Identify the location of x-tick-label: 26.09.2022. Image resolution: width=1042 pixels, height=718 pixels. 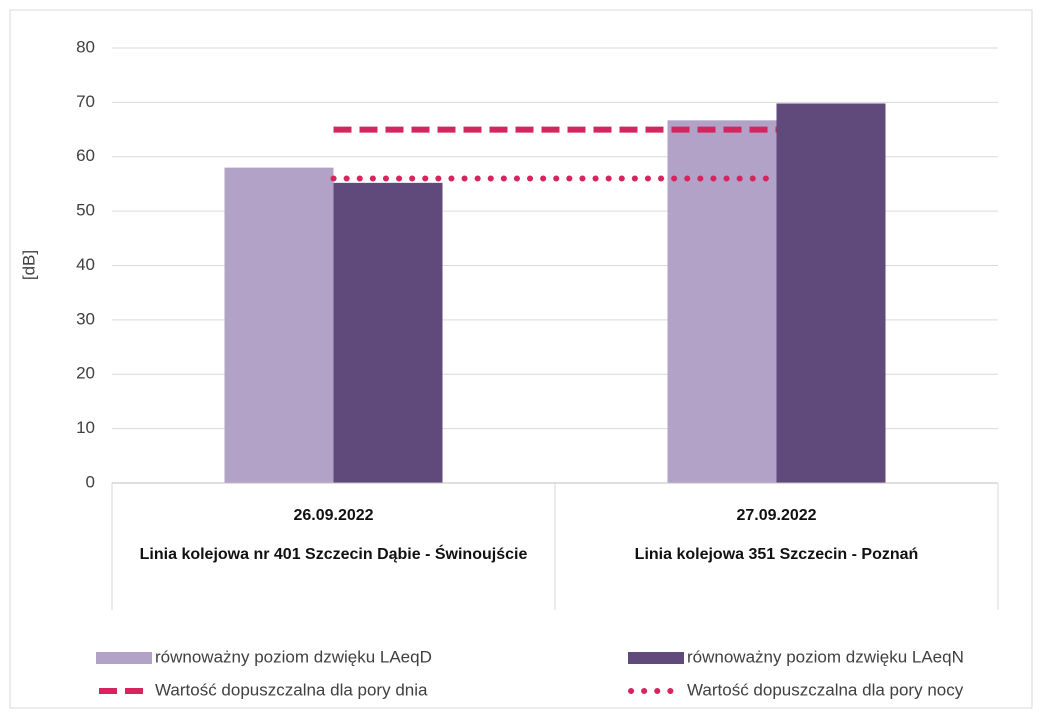
(333, 515).